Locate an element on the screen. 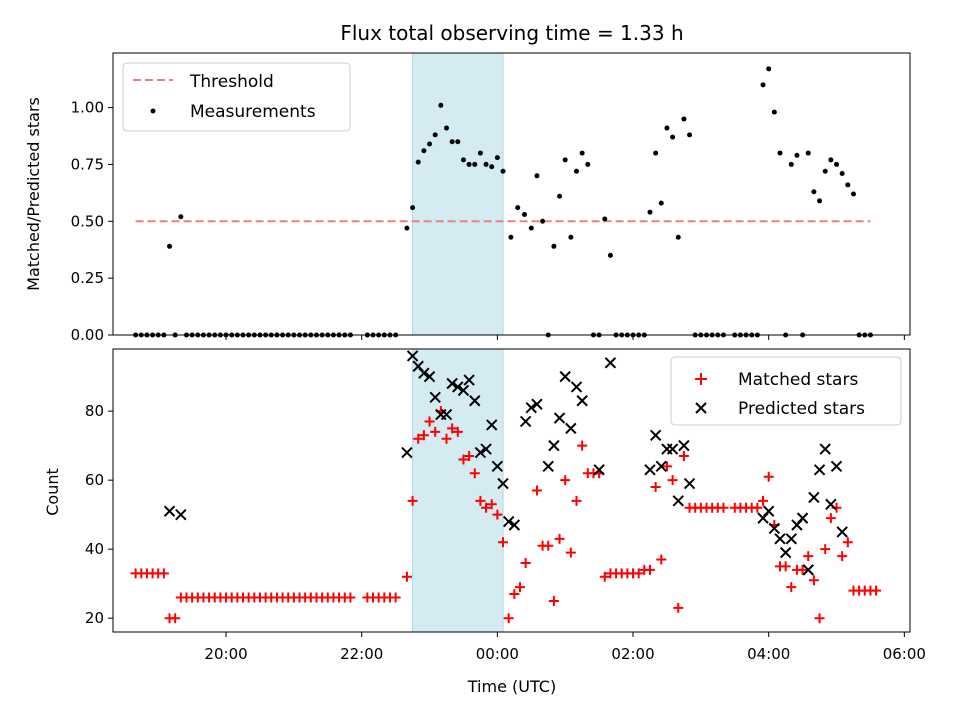 This screenshot has height=720, width=960. bottom-legend: Matched stars Predicted stars is located at coordinates (786, 391).